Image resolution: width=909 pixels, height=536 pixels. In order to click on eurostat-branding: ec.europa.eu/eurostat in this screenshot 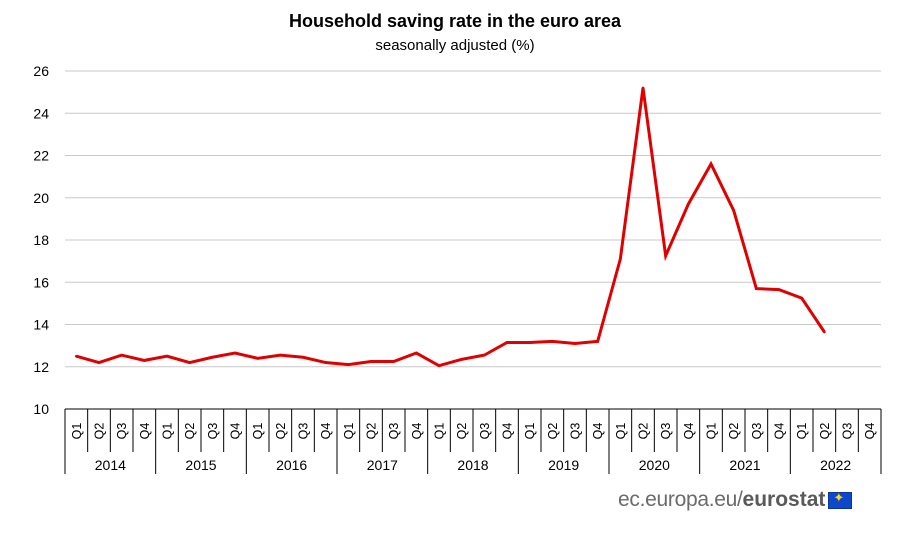, I will do `click(735, 500)`.